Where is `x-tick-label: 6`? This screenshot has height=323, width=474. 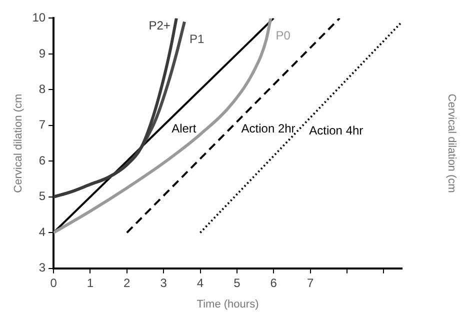
x-tick-label: 6 is located at coordinates (274, 283).